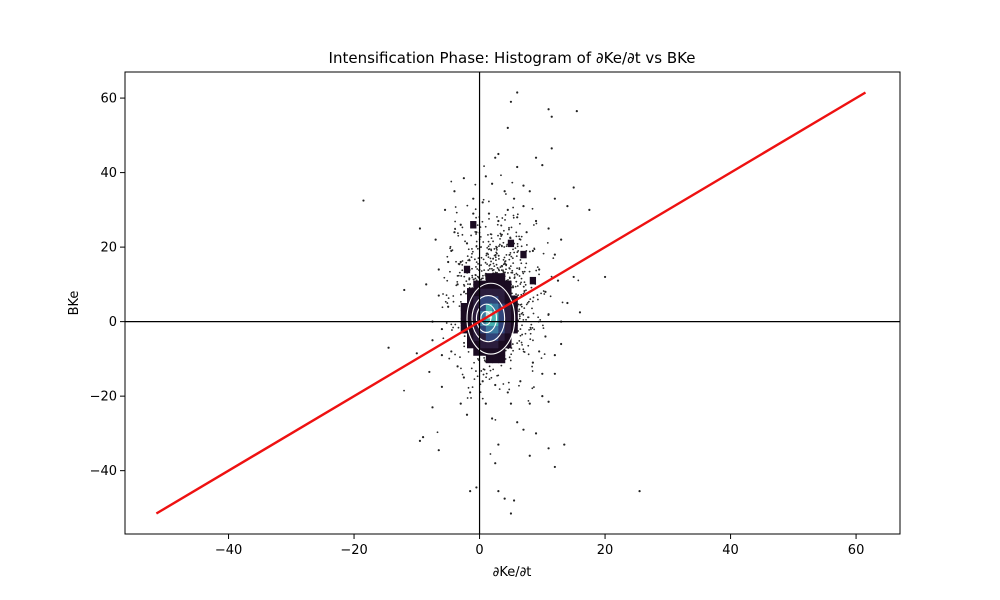 The image size is (1000, 600). What do you see at coordinates (479, 550) in the screenshot?
I see `x-tick-label: 0` at bounding box center [479, 550].